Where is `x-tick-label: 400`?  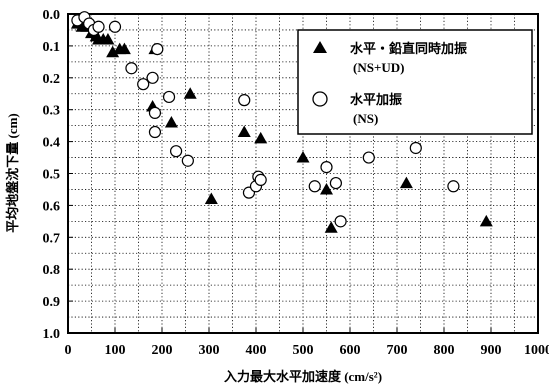 x-tick-label: 400 is located at coordinates (256, 350).